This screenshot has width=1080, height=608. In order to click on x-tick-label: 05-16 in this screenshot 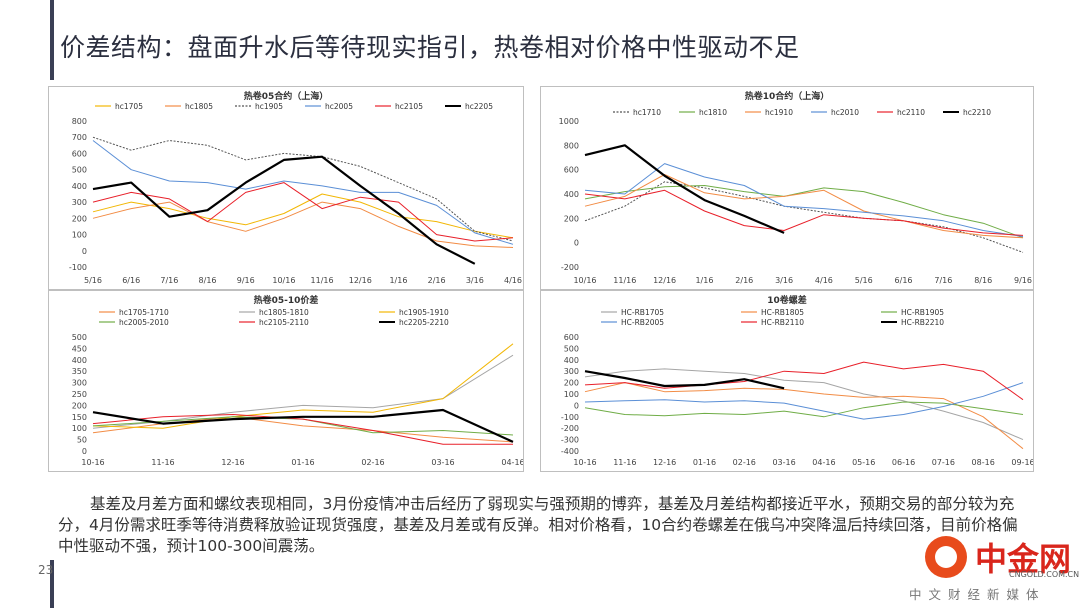, I will do `click(863, 462)`.